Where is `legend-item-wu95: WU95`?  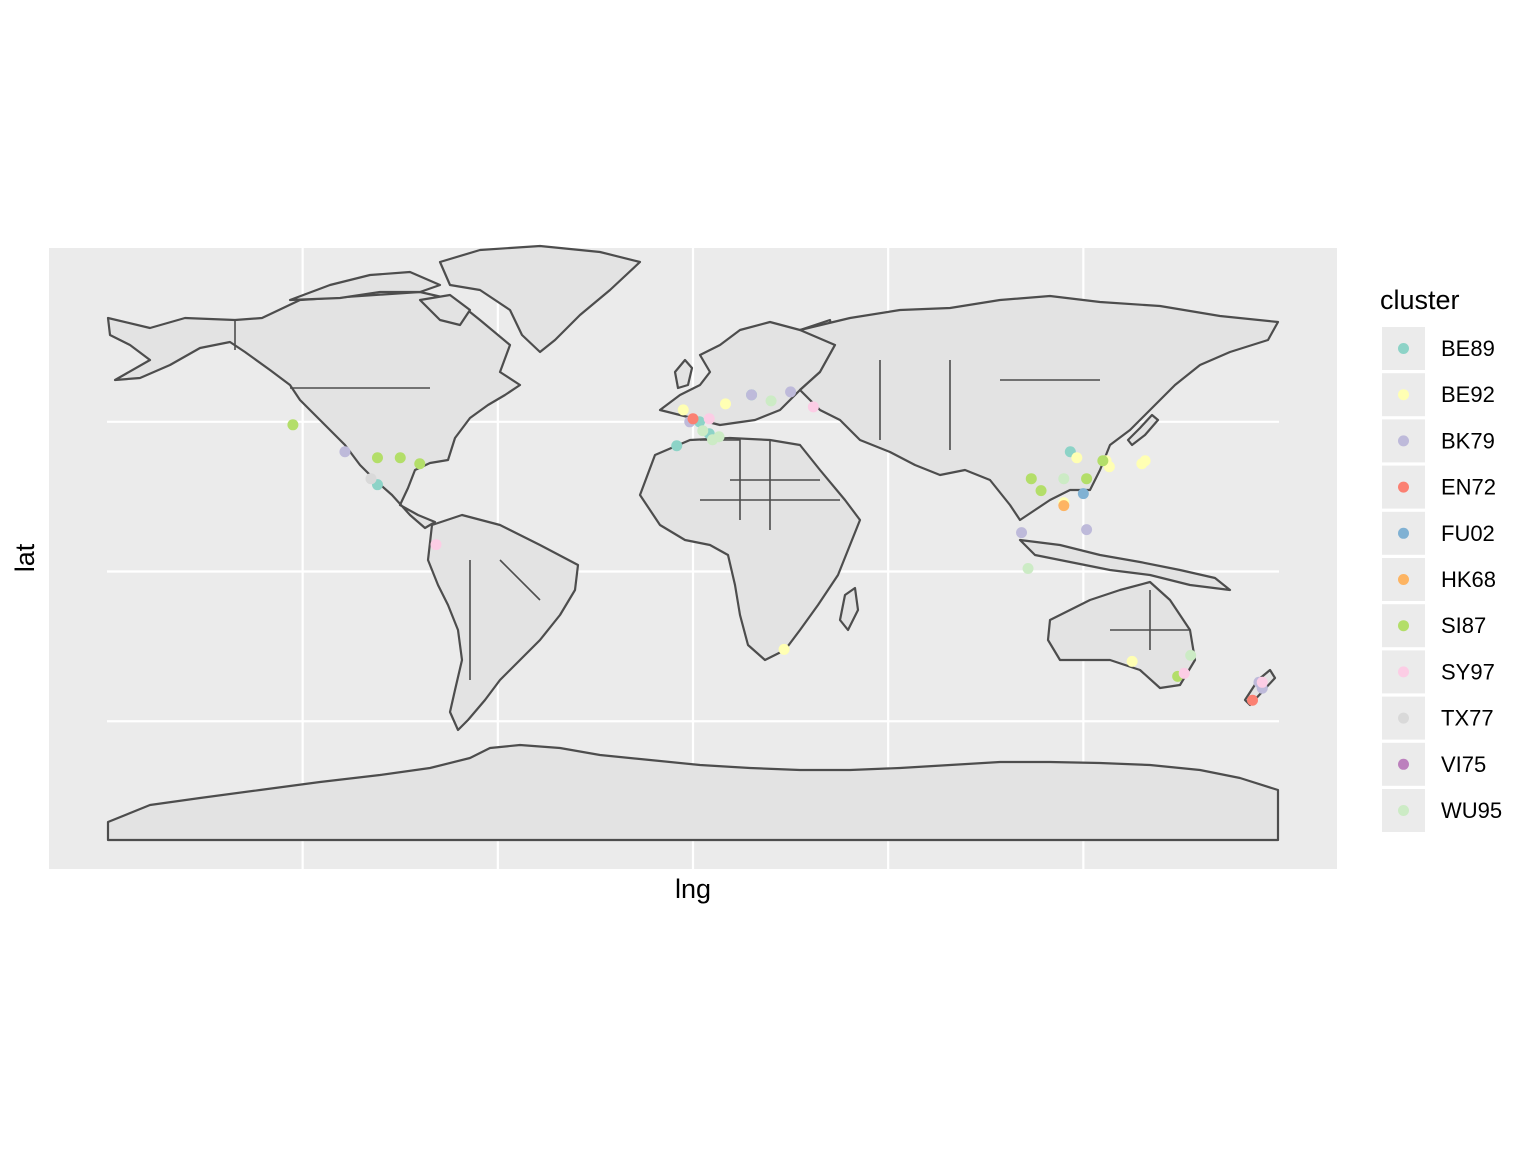 legend-item-wu95: WU95 is located at coordinates (1442, 810).